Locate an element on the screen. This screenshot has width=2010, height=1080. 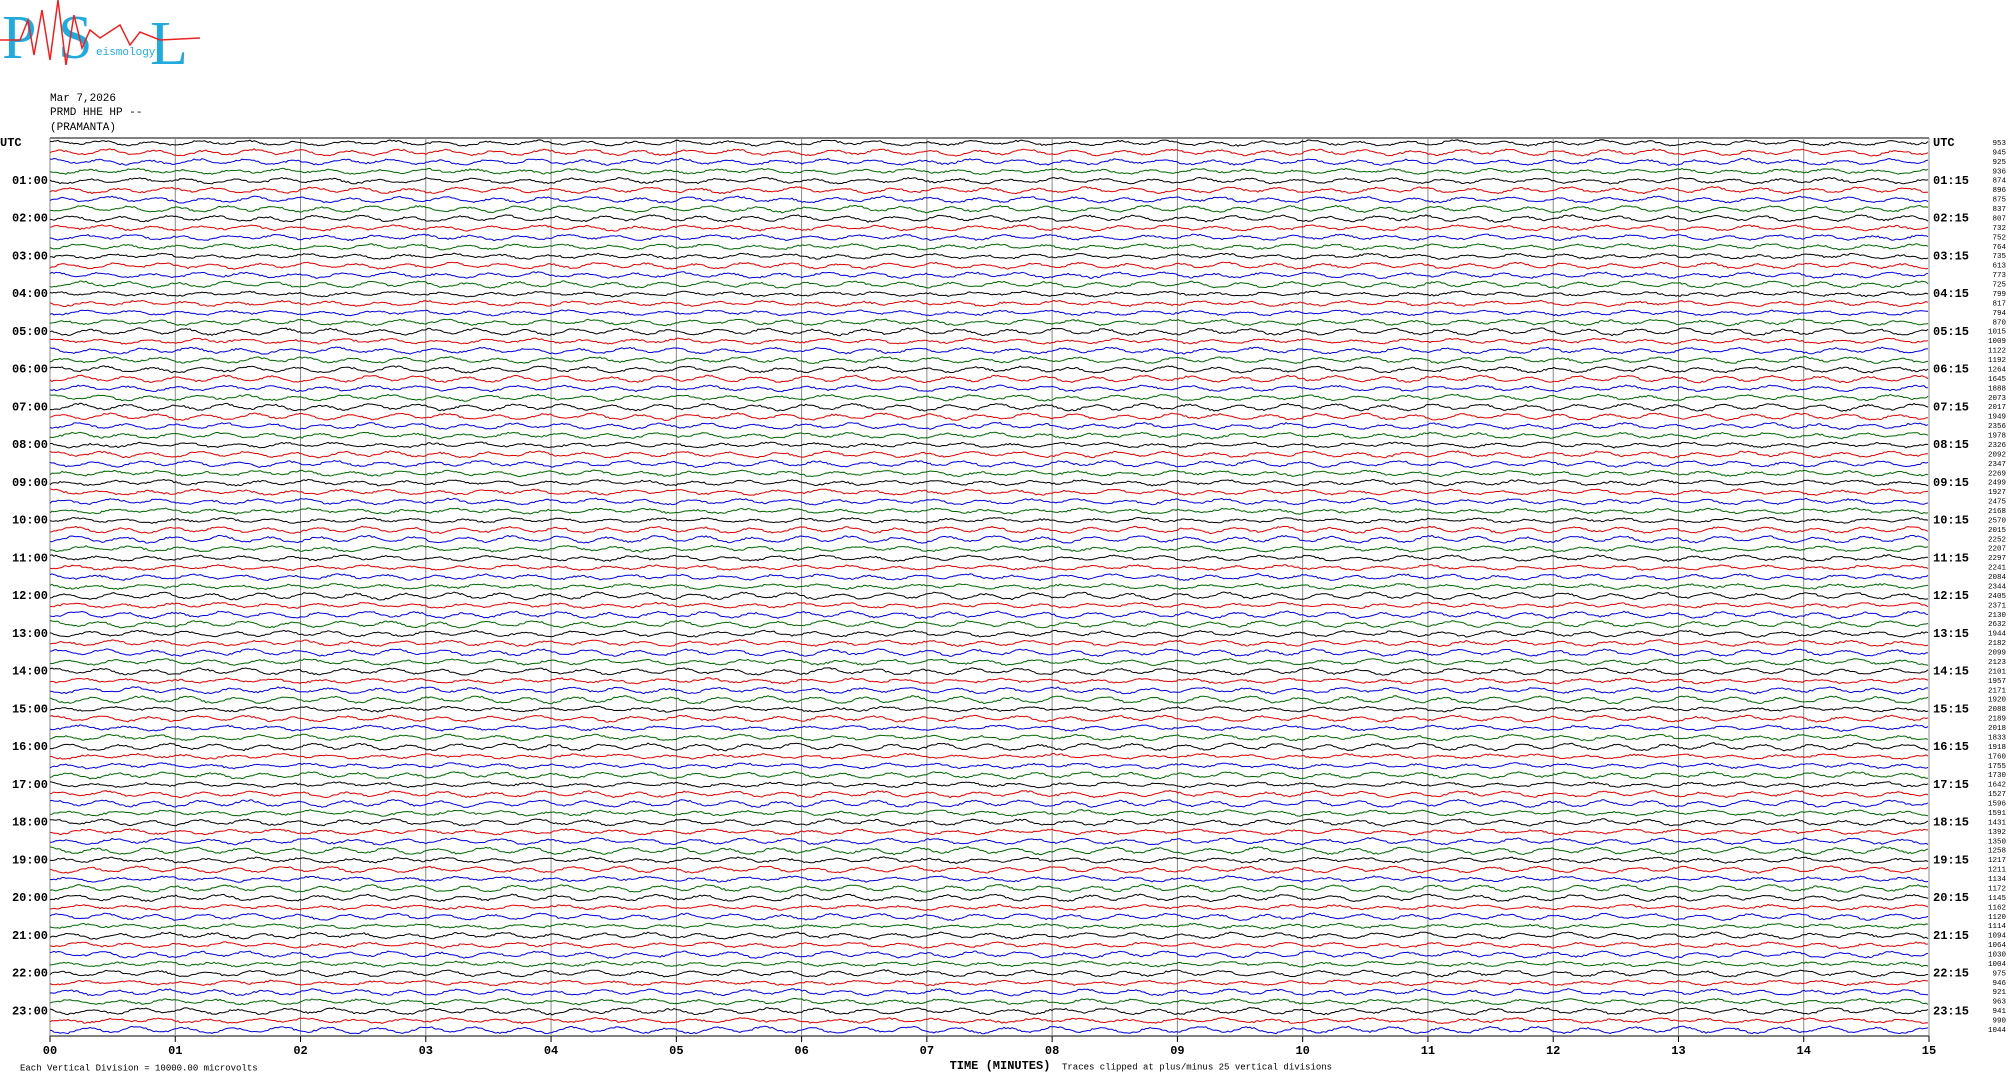
trace-count: 936 is located at coordinates (1999, 172).